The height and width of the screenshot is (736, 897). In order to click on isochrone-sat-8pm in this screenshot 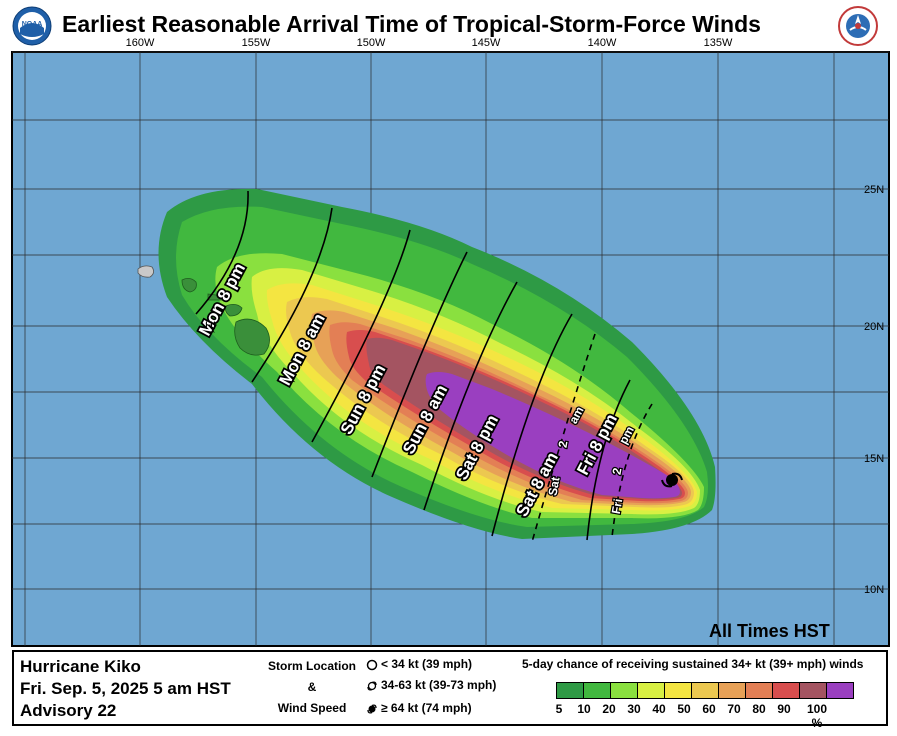, I will do `click(470, 396)`.